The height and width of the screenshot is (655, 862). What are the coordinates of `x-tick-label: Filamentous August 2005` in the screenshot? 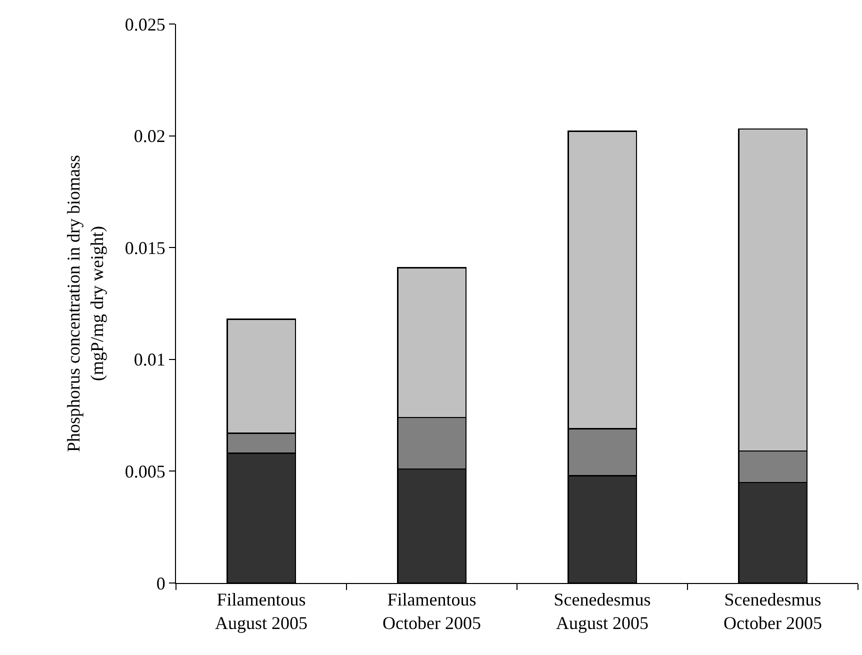 It's located at (261, 611).